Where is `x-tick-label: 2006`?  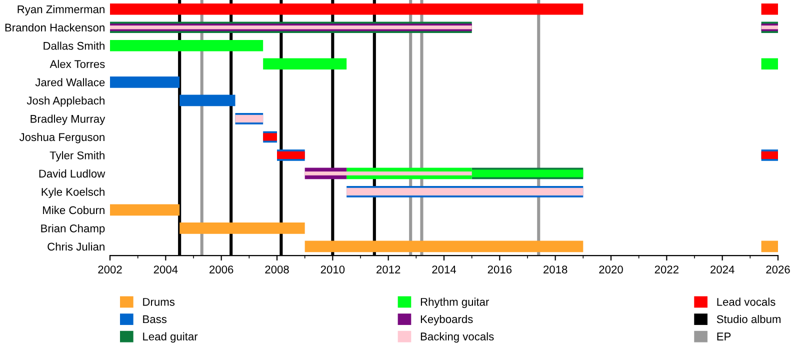
x-tick-label: 2006 is located at coordinates (222, 270).